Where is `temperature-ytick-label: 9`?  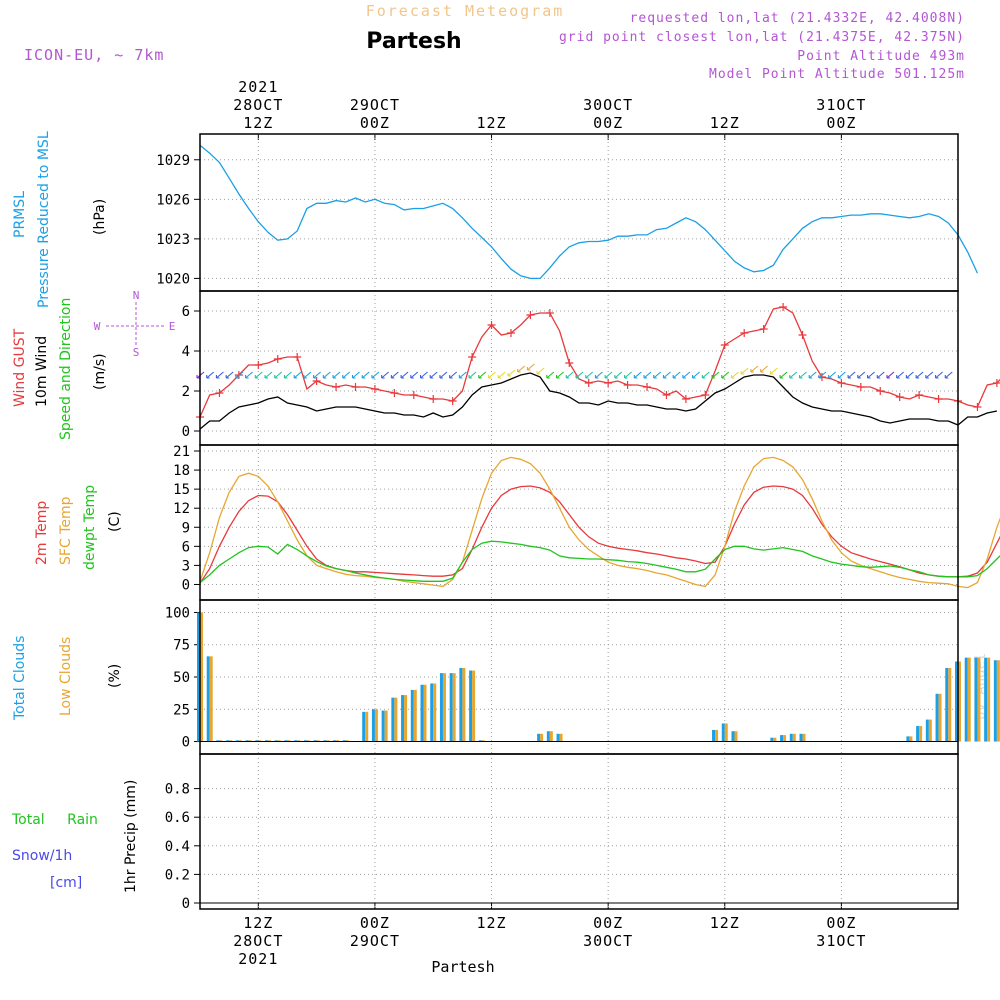 temperature-ytick-label: 9 is located at coordinates (186, 528).